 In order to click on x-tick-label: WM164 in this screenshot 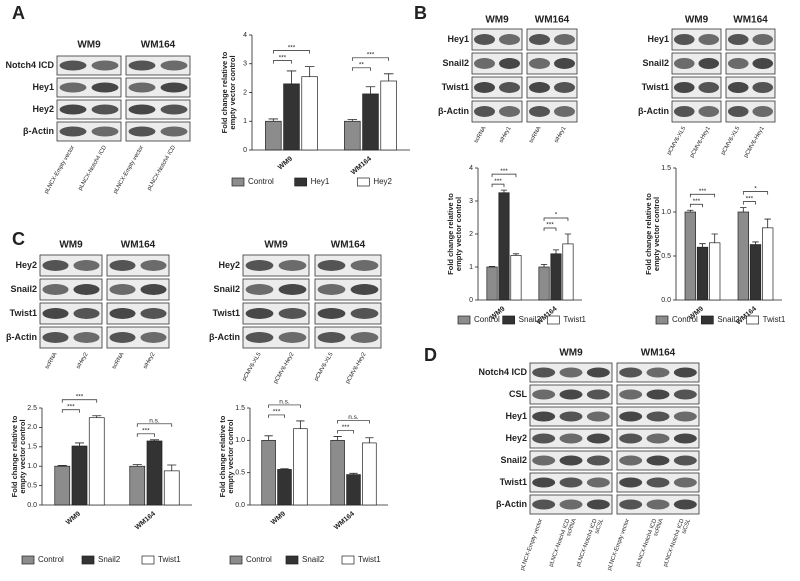, I will do `click(344, 521)`.